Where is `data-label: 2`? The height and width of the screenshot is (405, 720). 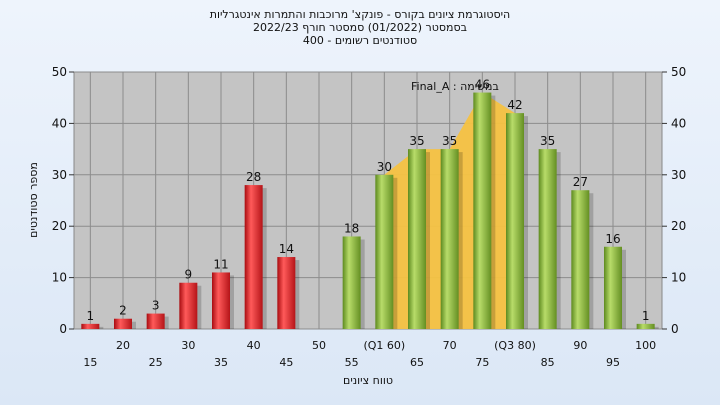 data-label: 2 is located at coordinates (123, 311).